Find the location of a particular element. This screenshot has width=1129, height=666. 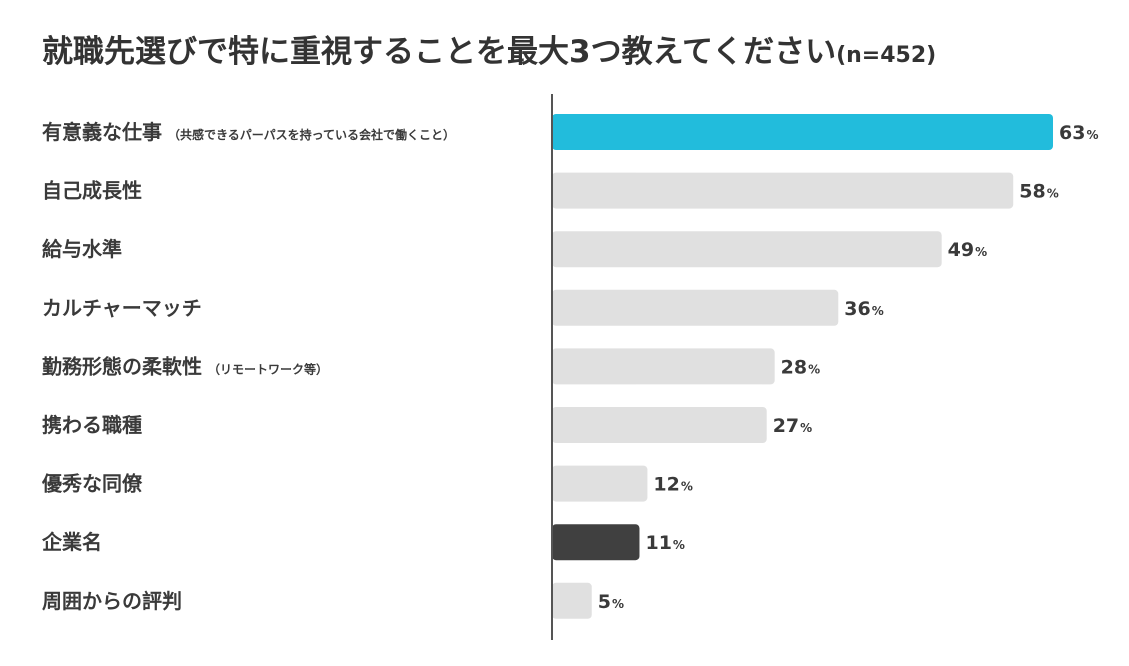

value-label: 36% is located at coordinates (863, 309).